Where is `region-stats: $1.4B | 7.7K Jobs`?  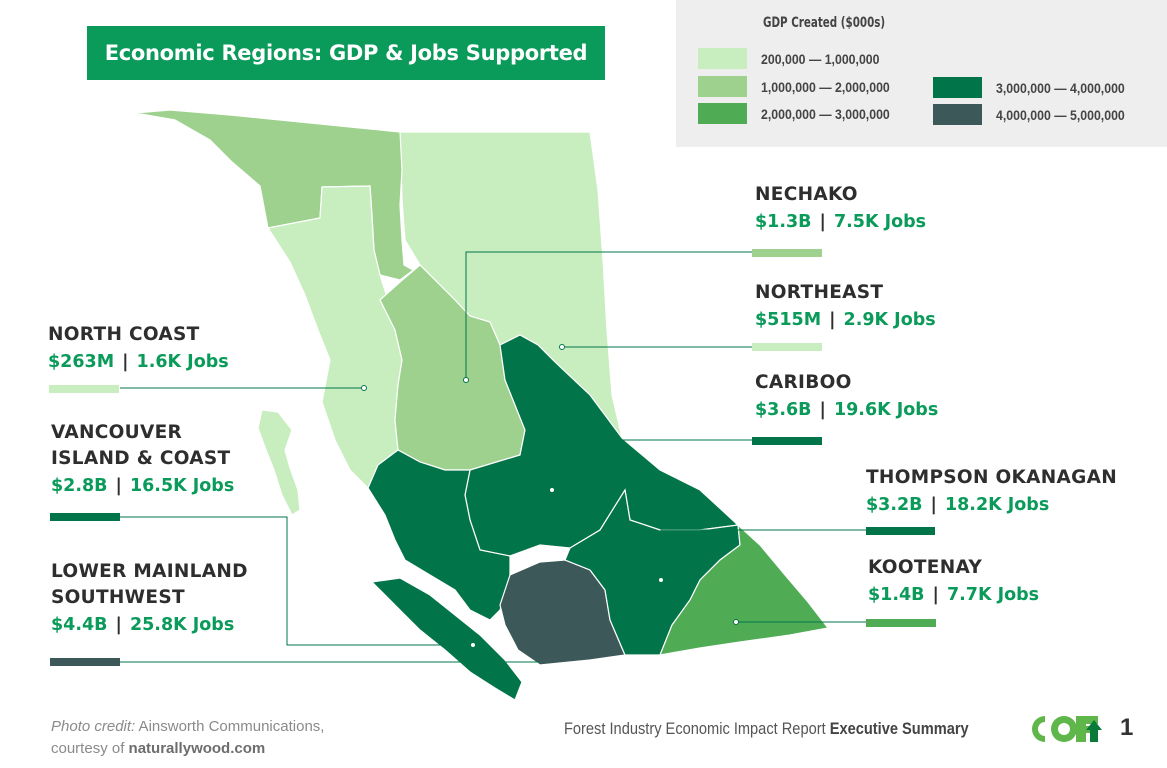
region-stats: $1.4B | 7.7K Jobs is located at coordinates (953, 595).